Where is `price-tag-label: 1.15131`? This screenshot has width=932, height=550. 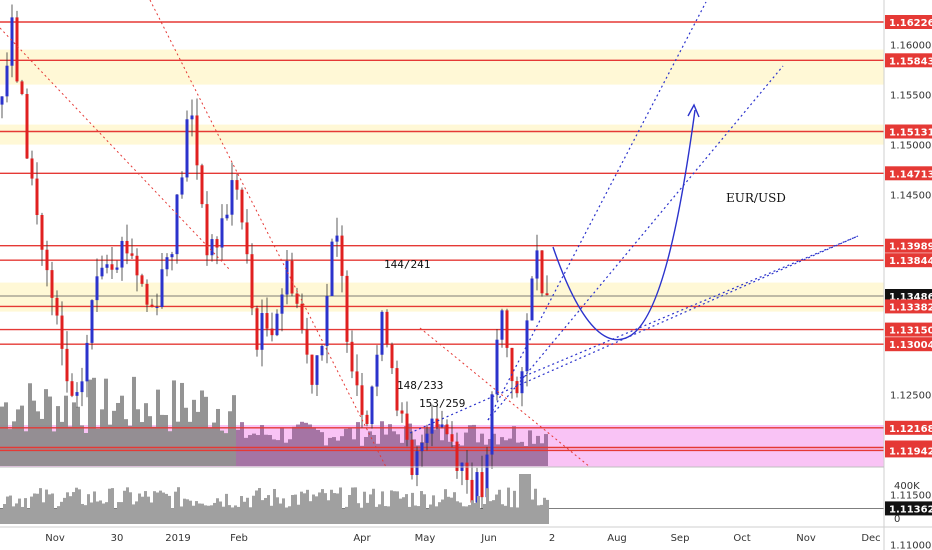
price-tag-label: 1.15131 is located at coordinates (910, 133).